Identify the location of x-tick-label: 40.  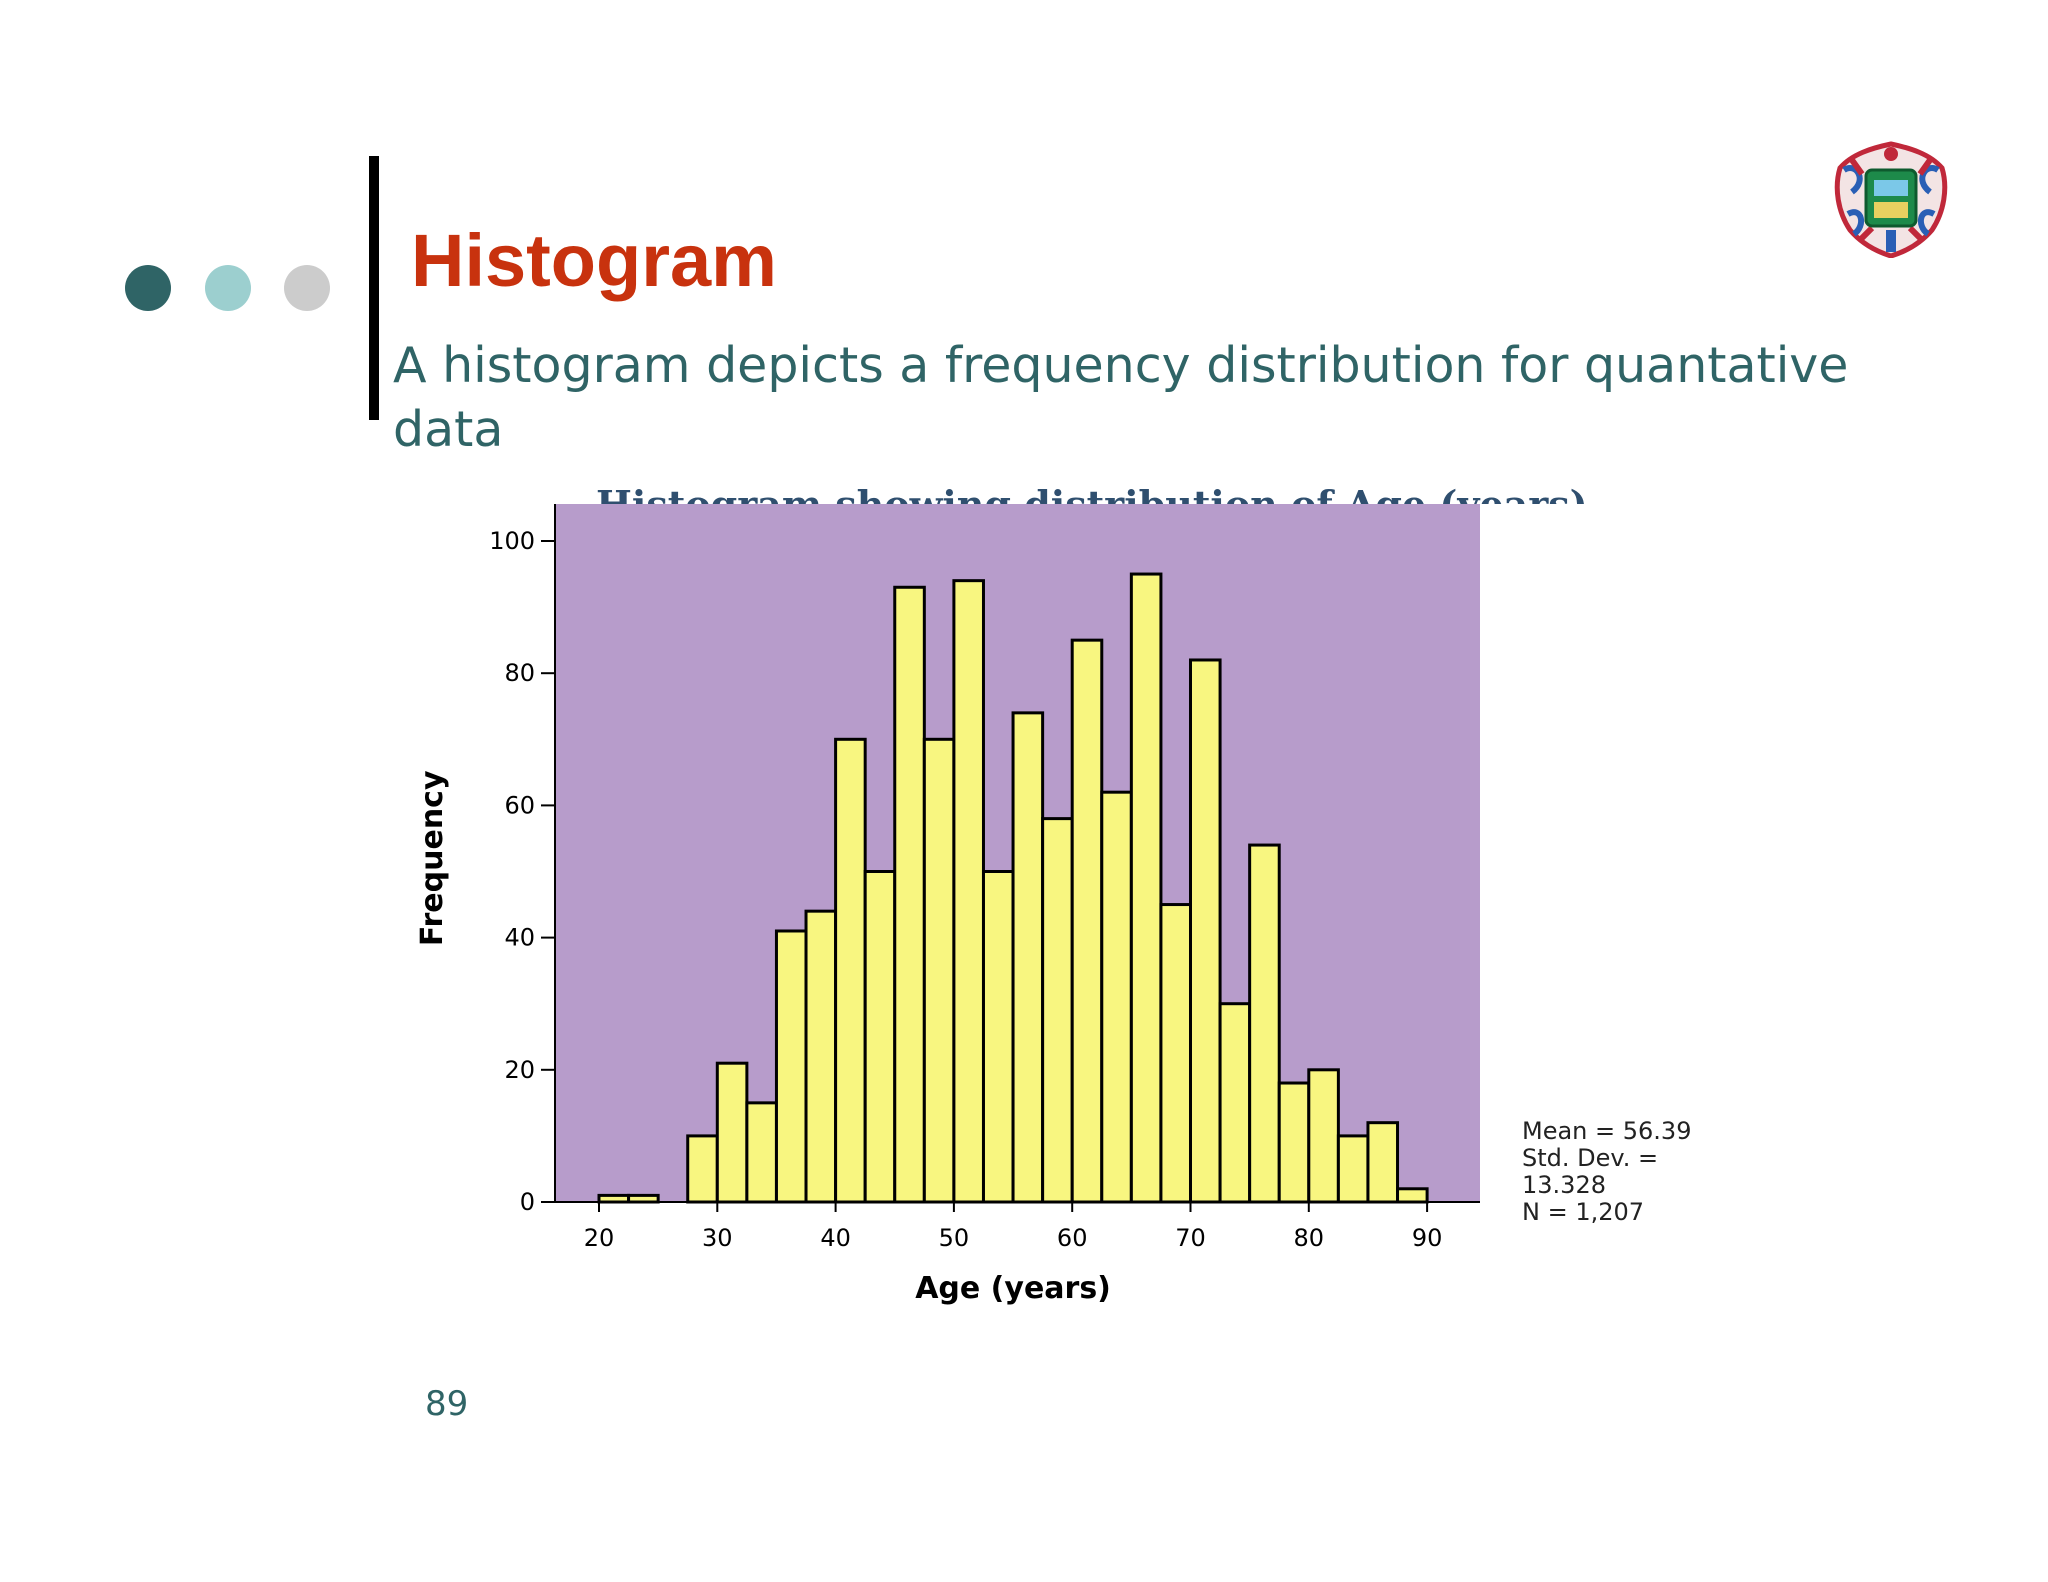
(835, 1238).